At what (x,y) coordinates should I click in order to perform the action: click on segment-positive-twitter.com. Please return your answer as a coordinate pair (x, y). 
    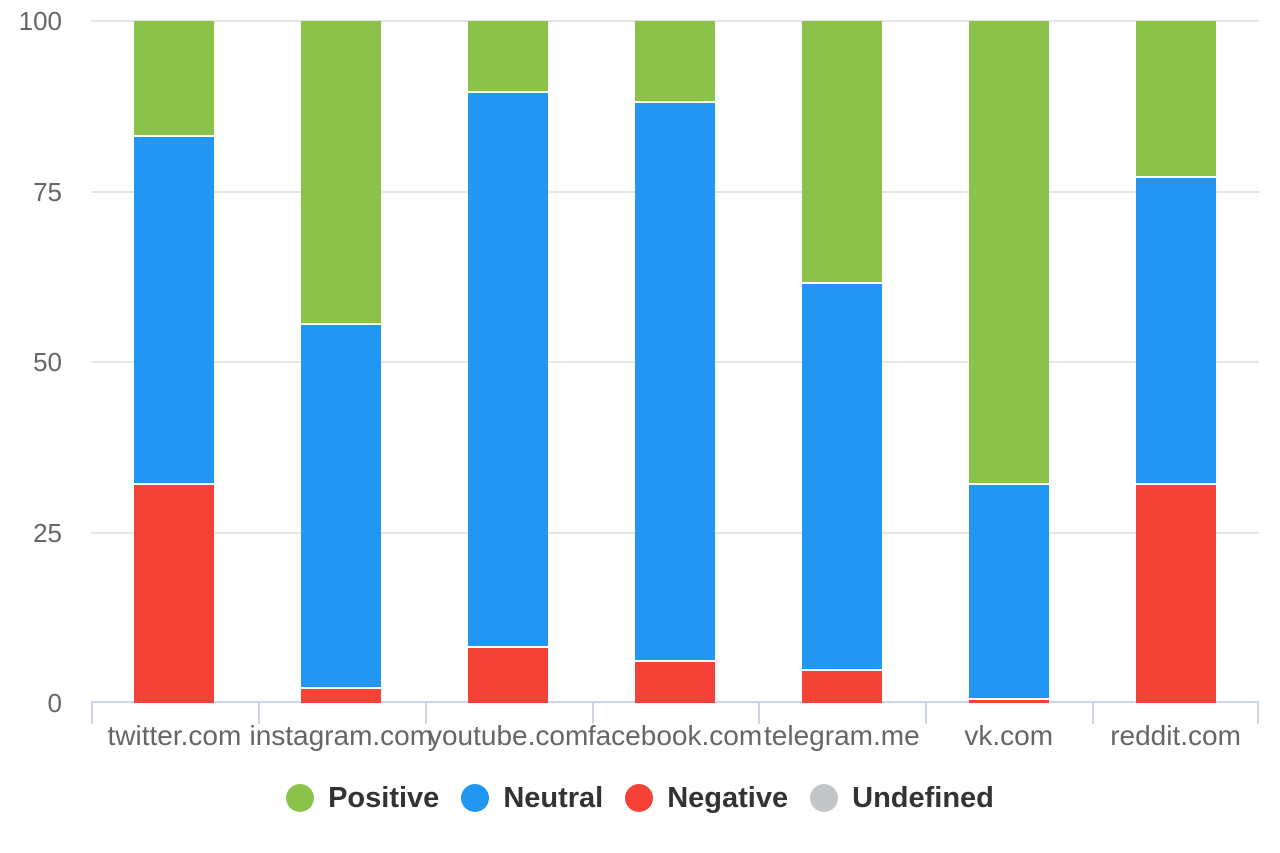
    Looking at the image, I should click on (174, 79).